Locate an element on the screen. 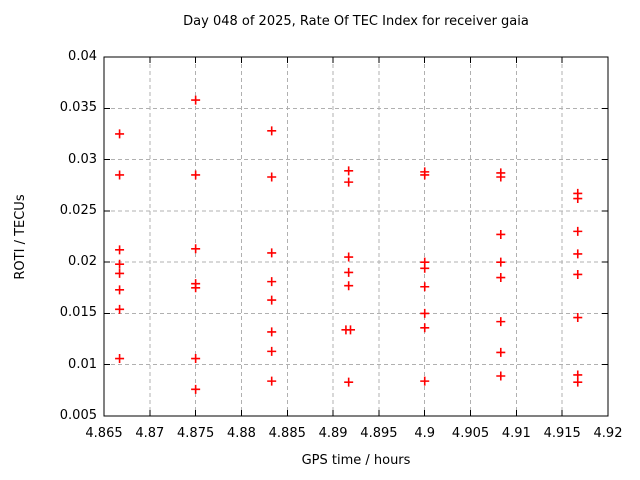 This screenshot has height=480, width=640. x-tick-label: 4.905 is located at coordinates (470, 433).